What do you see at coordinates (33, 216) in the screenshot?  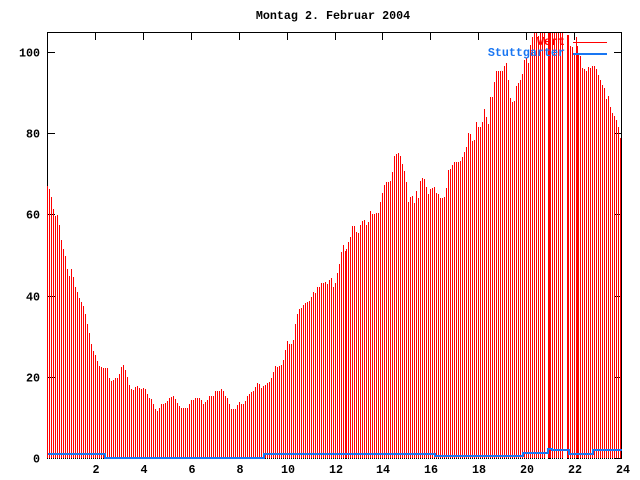 I see `svg-text: 60` at bounding box center [33, 216].